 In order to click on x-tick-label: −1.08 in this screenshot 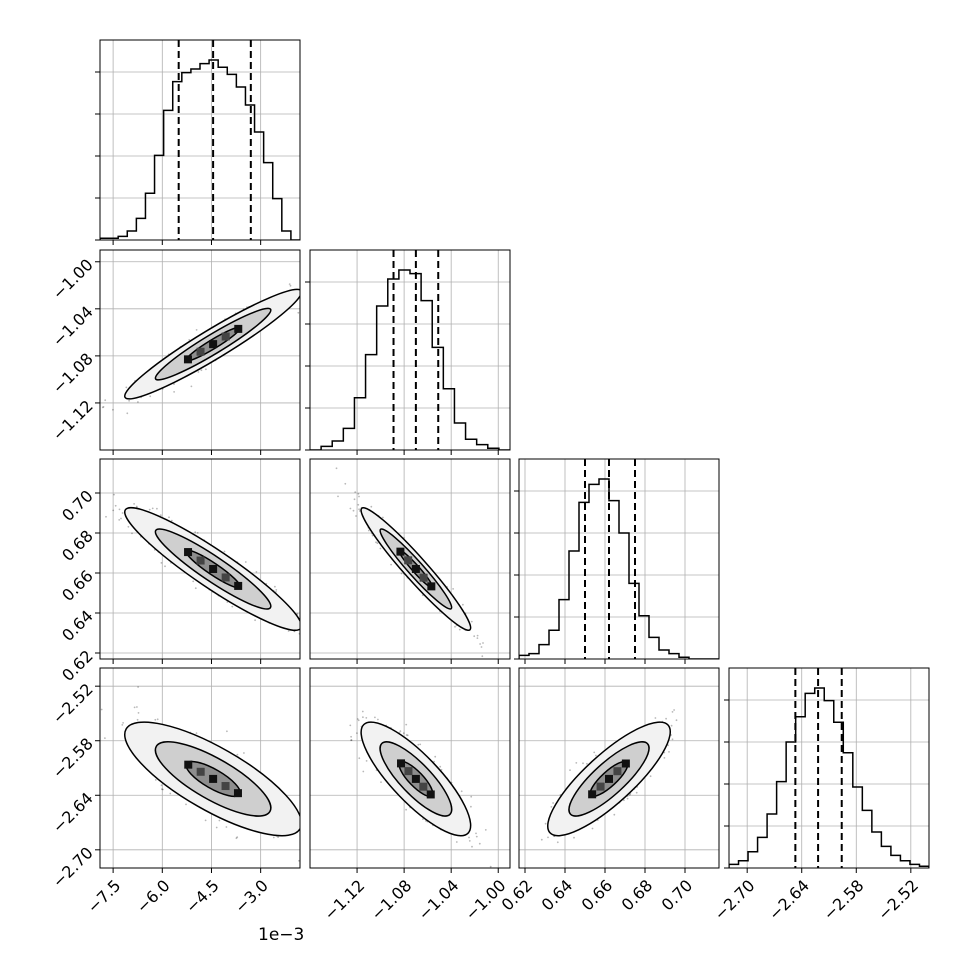, I will do `click(391, 900)`.